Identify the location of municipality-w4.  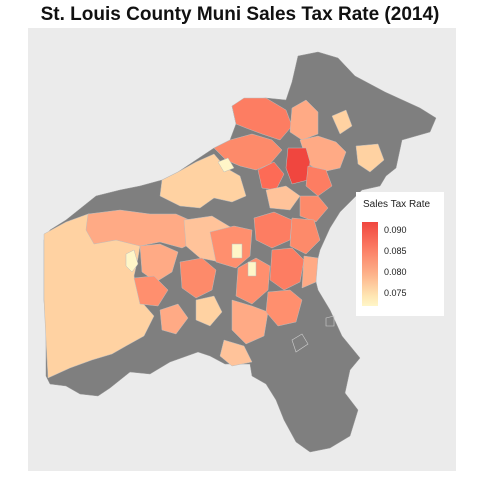
(151, 291).